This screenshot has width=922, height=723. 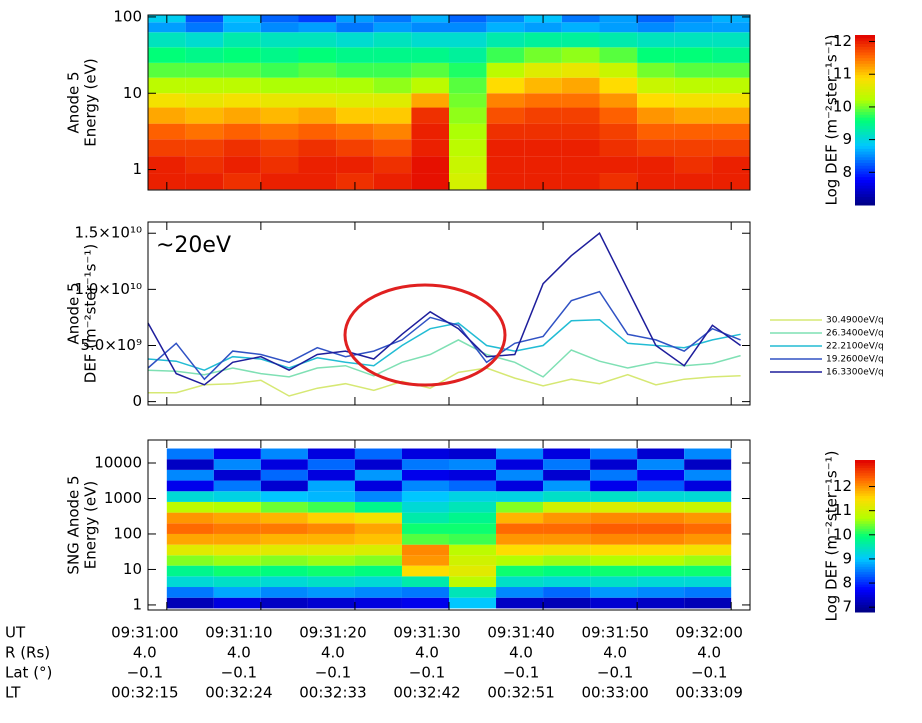 I want to click on x-tick-label: 09:31:40, so click(x=520, y=633).